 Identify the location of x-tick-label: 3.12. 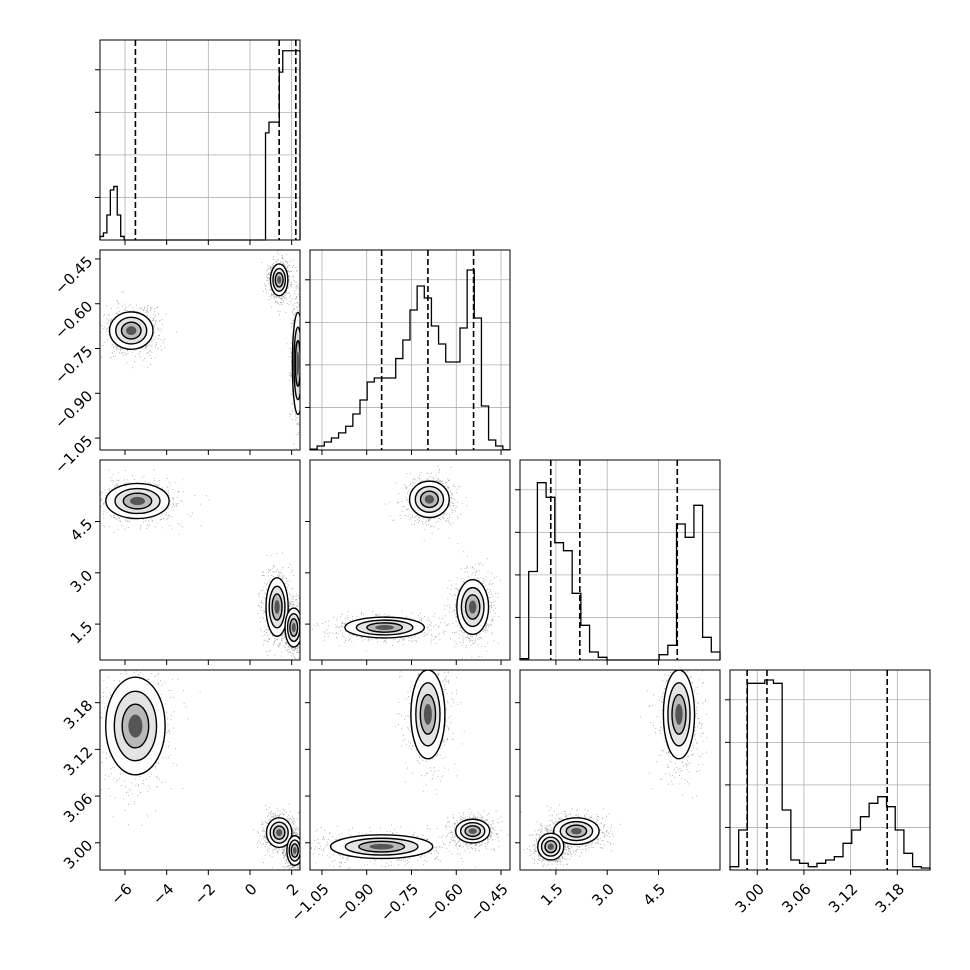
(843, 898).